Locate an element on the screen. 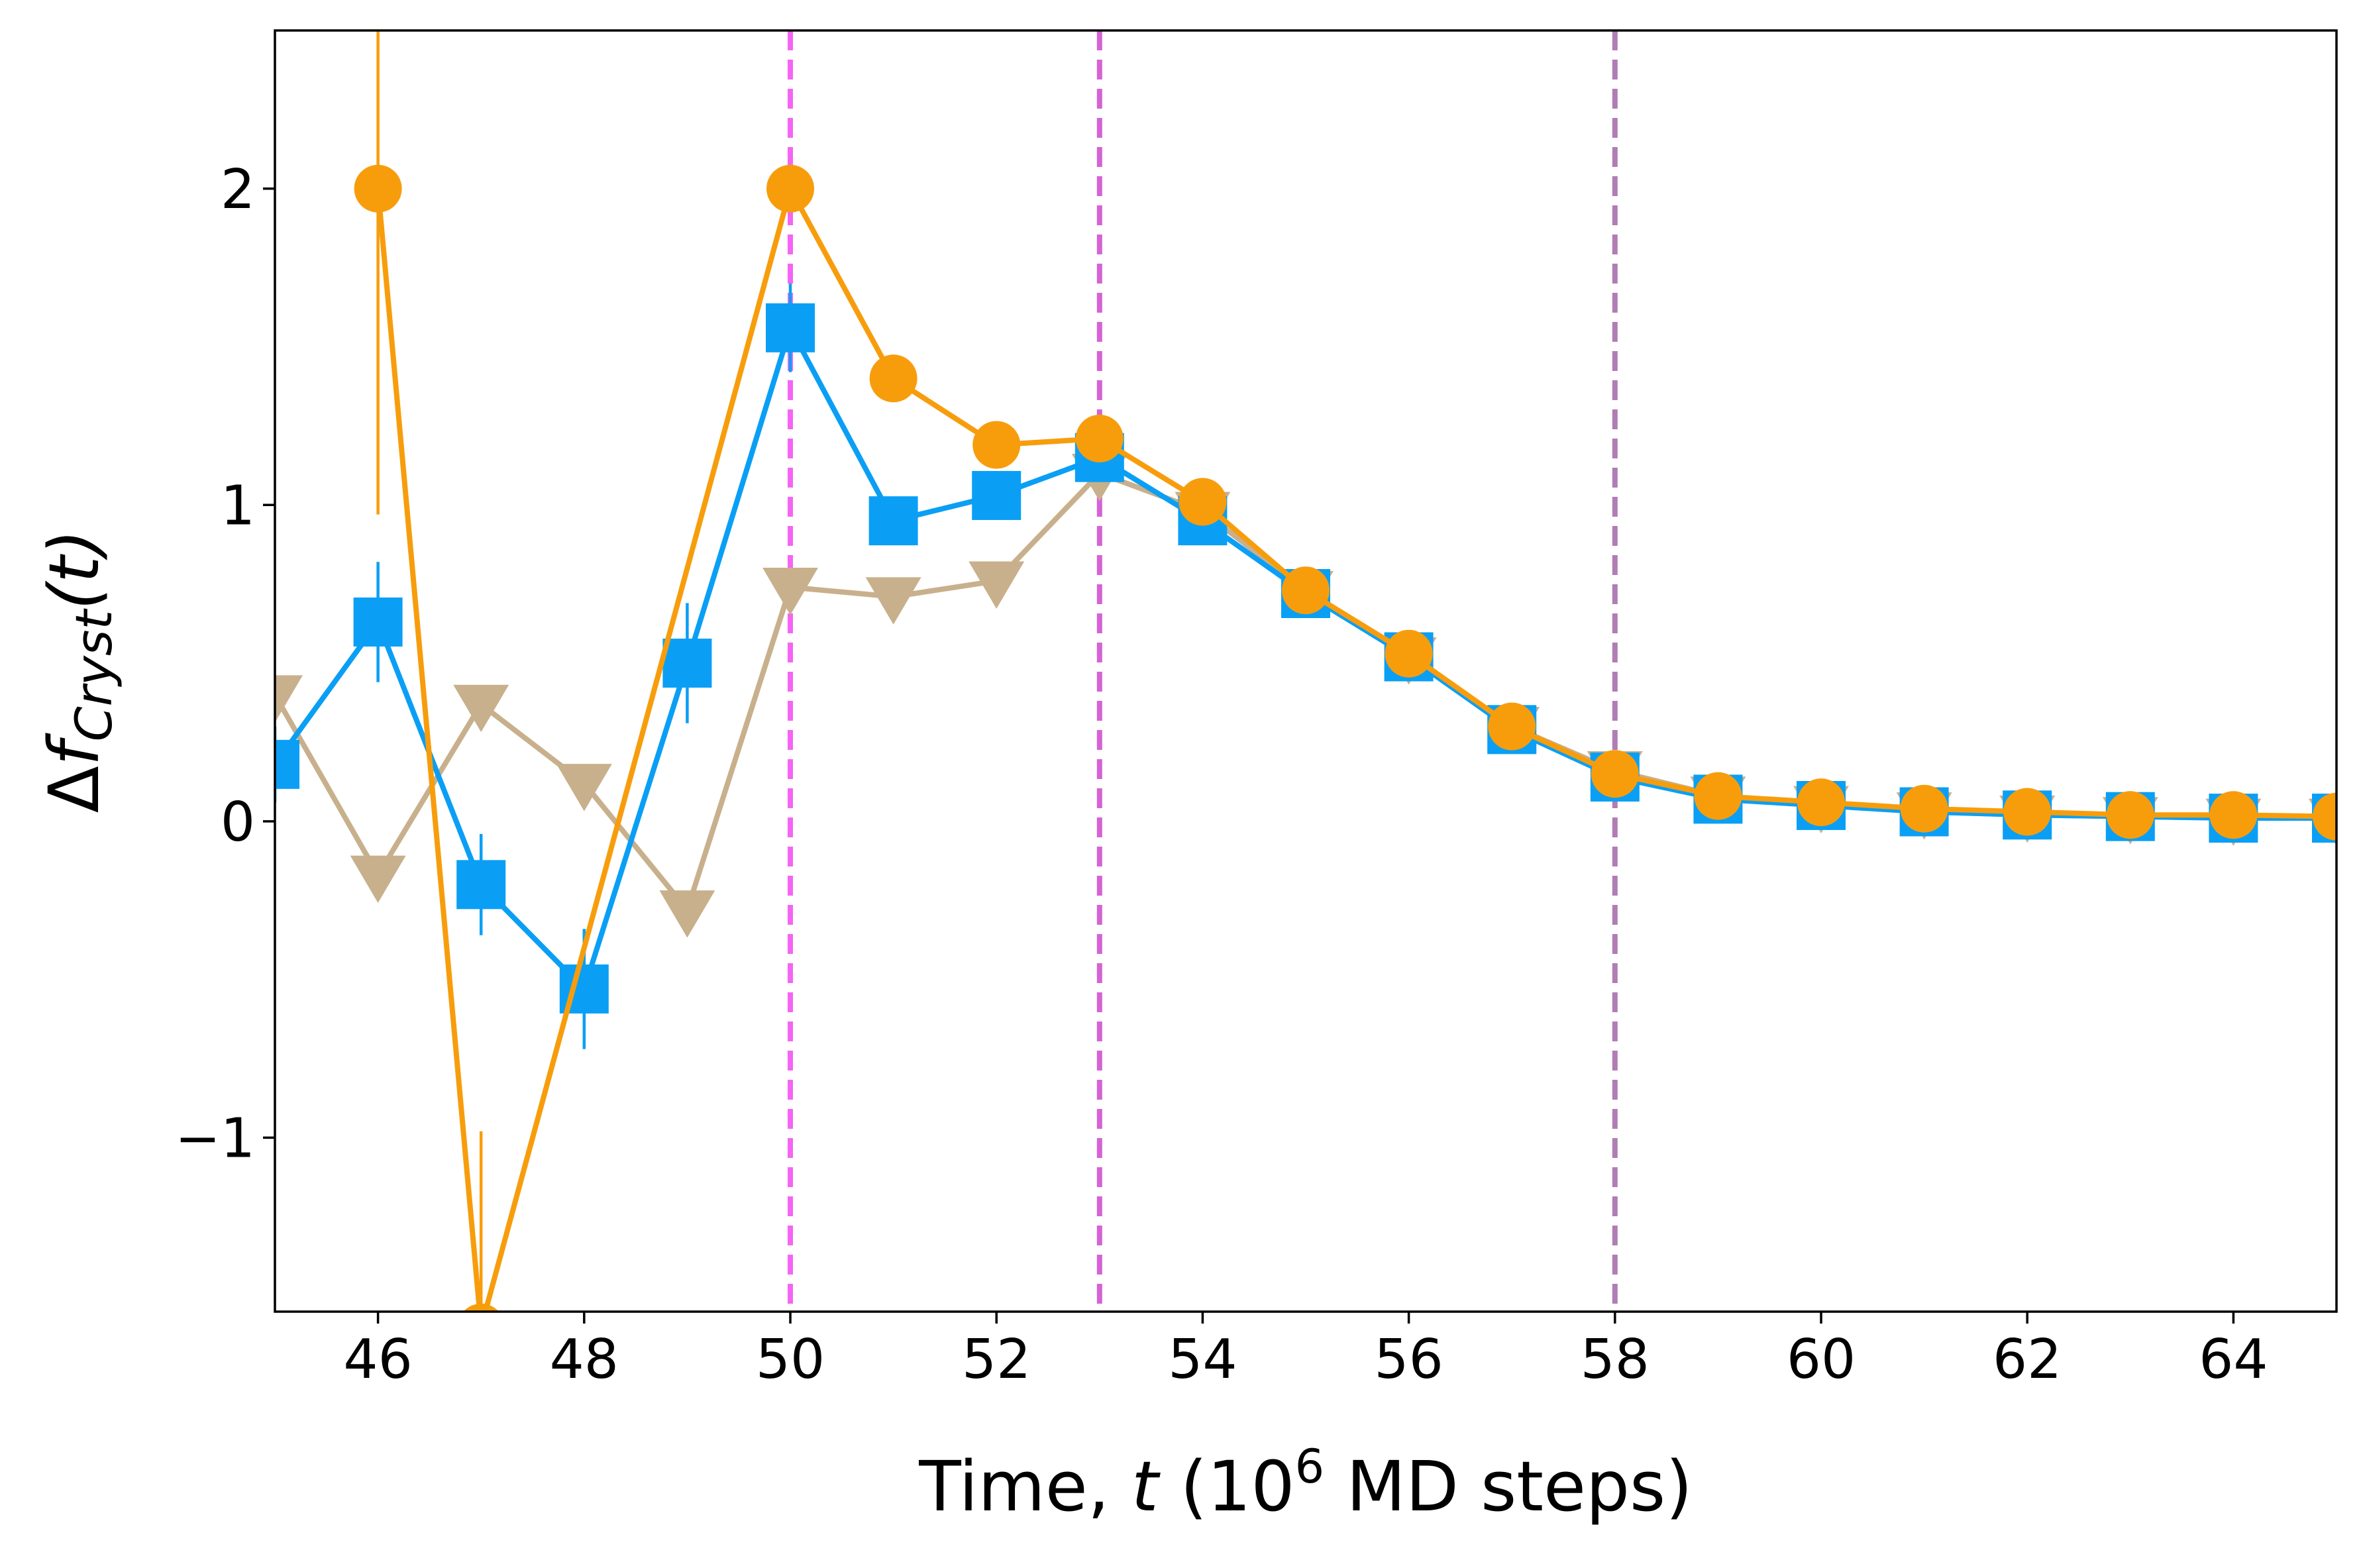  x-axis-label-var: t is located at coordinates (1146, 1486).